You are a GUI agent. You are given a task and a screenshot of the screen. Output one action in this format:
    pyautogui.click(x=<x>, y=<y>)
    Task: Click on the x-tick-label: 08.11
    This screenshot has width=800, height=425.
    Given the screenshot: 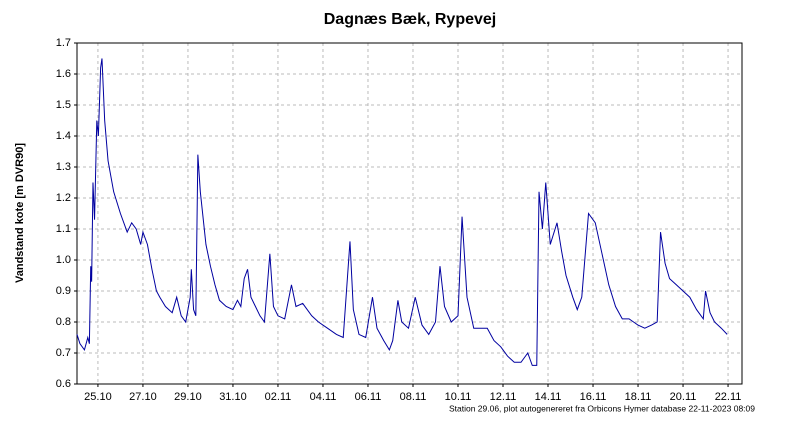 What is the action you would take?
    pyautogui.click(x=413, y=397)
    